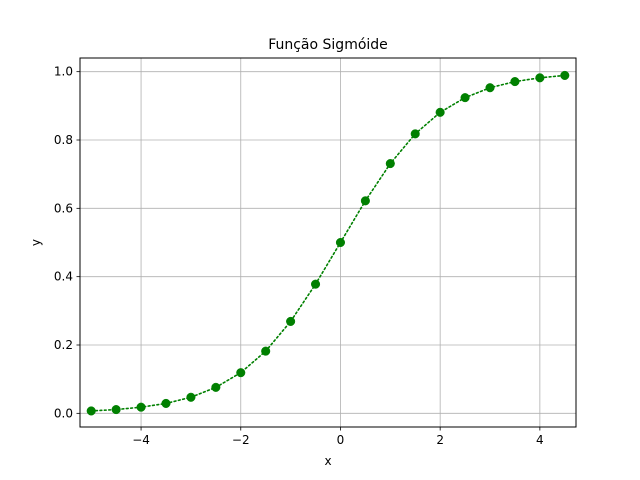 This screenshot has width=640, height=480. What do you see at coordinates (241, 440) in the screenshot?
I see `x-tick-label: −2` at bounding box center [241, 440].